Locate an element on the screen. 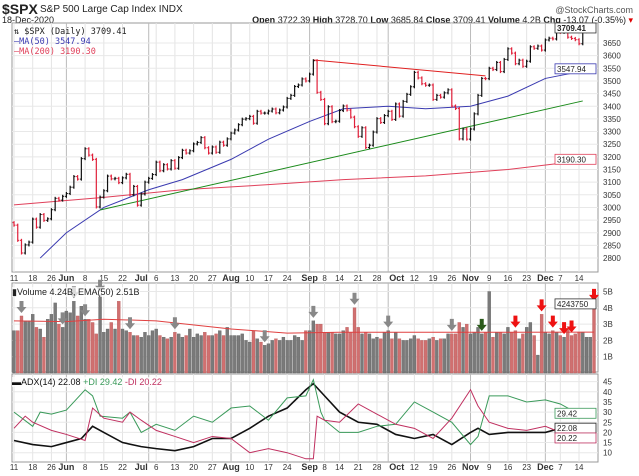 This screenshot has width=639, height=476. x-tick-label: Jul is located at coordinates (141, 467).